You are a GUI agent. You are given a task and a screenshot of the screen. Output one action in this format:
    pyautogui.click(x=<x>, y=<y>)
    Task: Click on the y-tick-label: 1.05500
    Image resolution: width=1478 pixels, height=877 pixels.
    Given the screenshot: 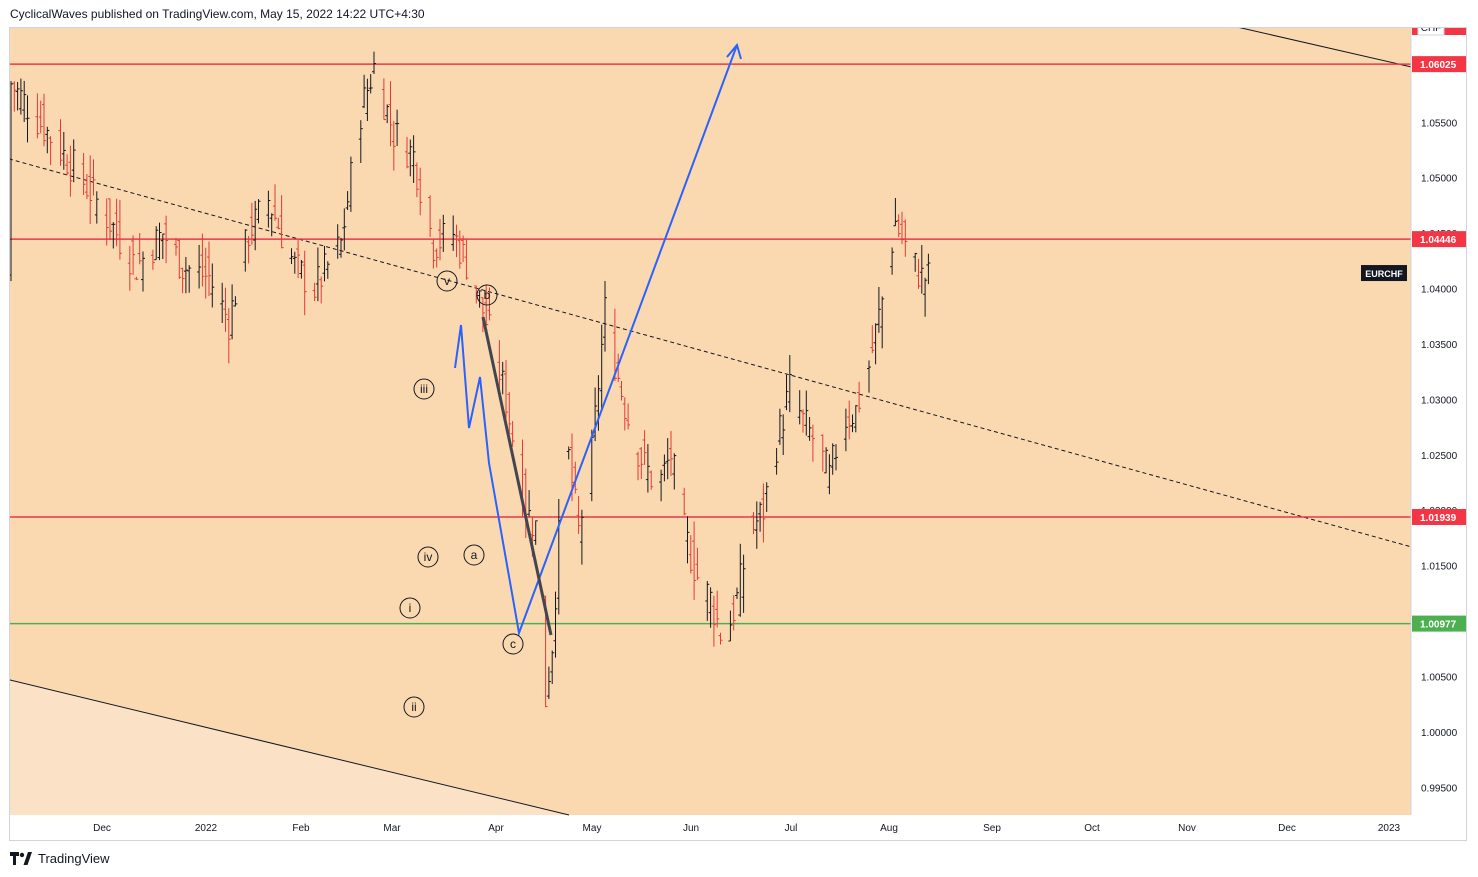 What is the action you would take?
    pyautogui.click(x=1439, y=123)
    